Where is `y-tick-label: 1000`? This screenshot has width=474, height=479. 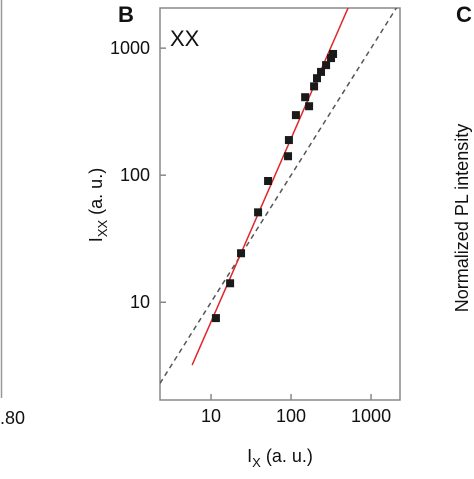
y-tick-label: 1000 is located at coordinates (130, 48).